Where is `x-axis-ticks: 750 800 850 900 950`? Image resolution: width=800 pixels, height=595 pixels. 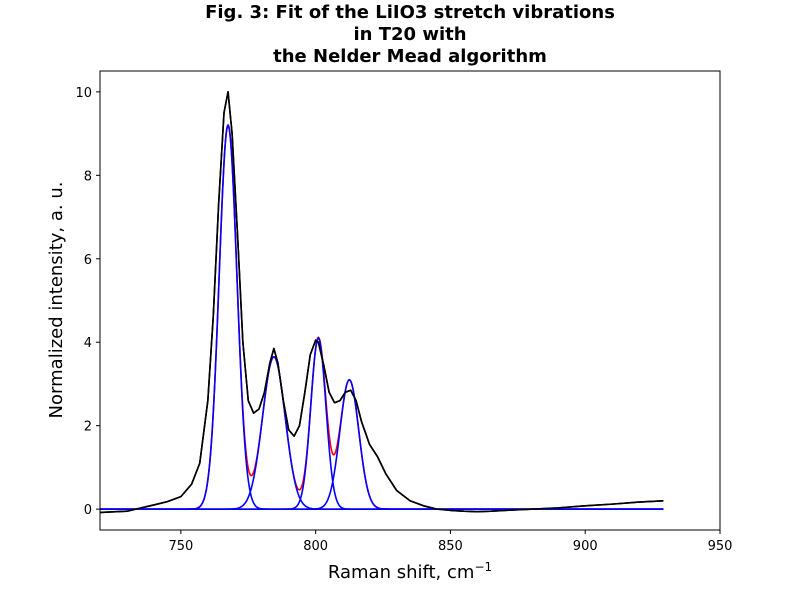 x-axis-ticks: 750 800 850 900 950 is located at coordinates (450, 542).